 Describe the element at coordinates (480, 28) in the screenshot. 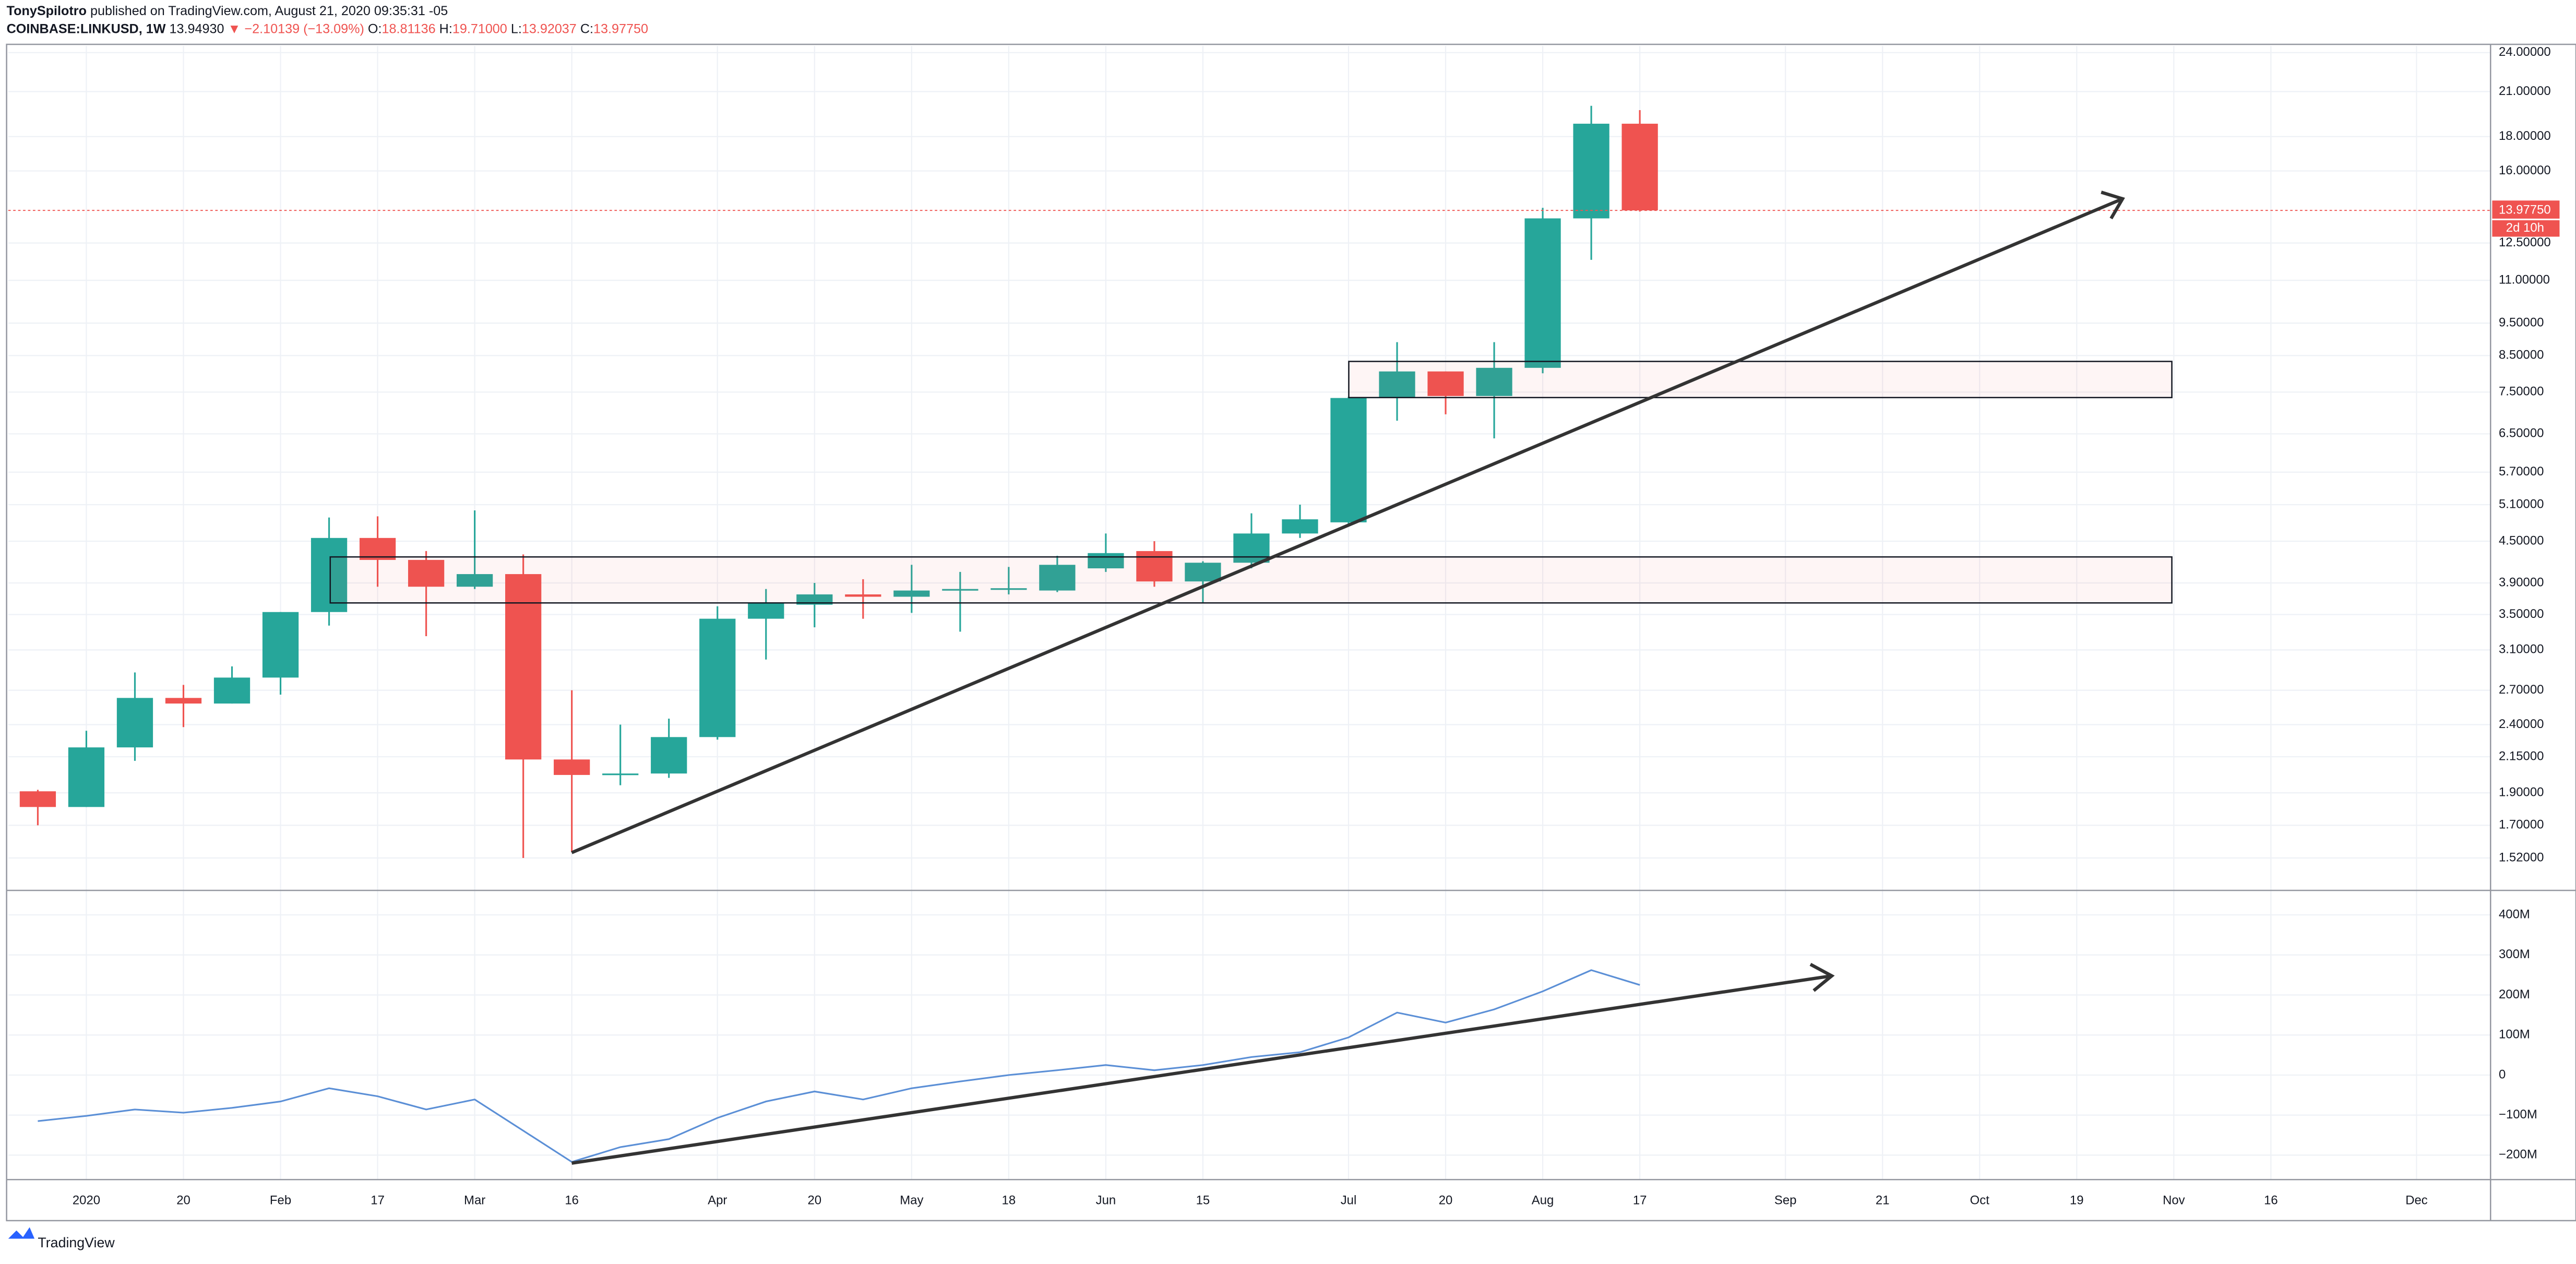

I see `ohlc-value: 19.71000` at that location.